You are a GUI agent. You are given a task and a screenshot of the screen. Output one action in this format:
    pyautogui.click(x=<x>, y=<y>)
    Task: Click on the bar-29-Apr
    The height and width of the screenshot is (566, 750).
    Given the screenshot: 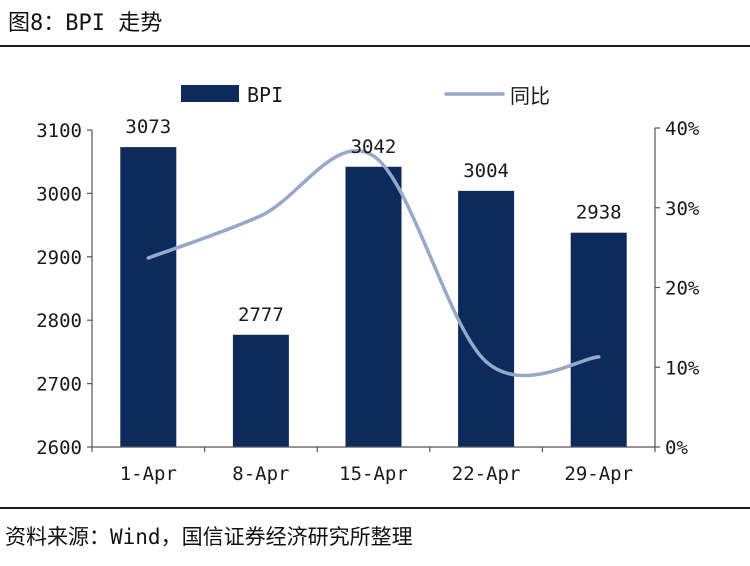 What is the action you would take?
    pyautogui.click(x=598, y=339)
    